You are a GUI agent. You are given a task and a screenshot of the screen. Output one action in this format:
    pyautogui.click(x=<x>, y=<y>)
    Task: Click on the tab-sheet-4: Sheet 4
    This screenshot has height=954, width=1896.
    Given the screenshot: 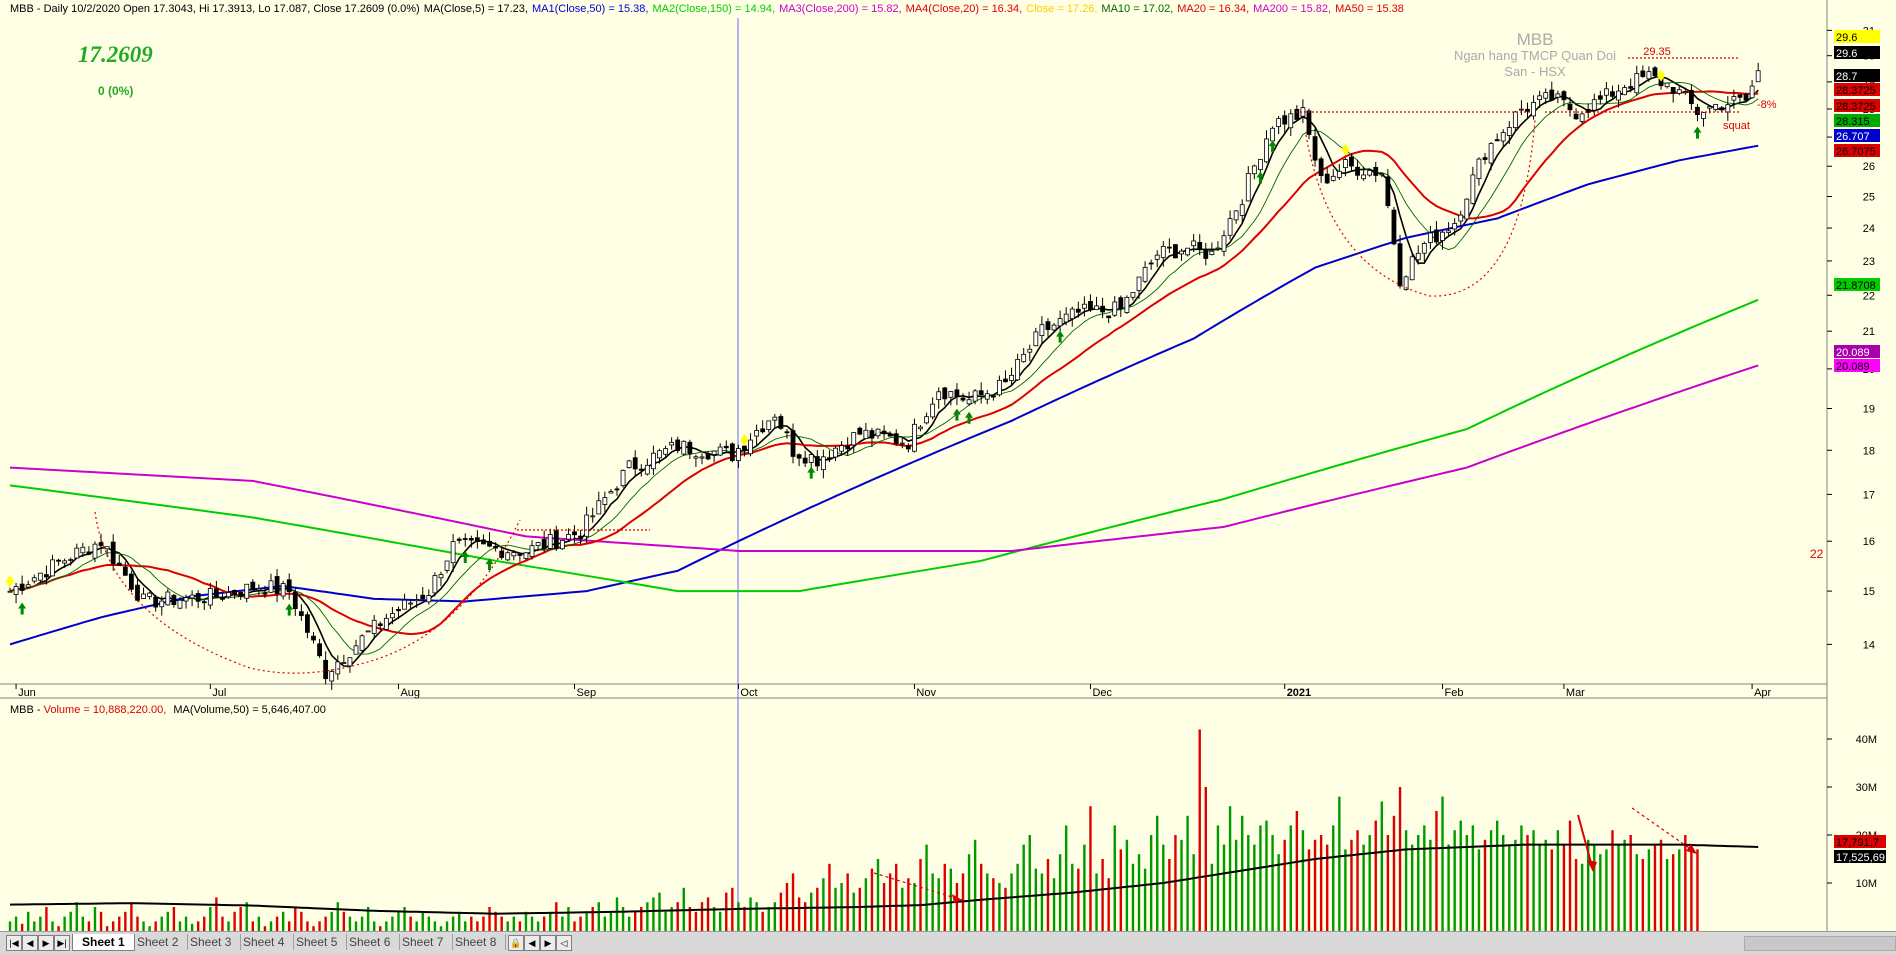 What is the action you would take?
    pyautogui.click(x=264, y=942)
    